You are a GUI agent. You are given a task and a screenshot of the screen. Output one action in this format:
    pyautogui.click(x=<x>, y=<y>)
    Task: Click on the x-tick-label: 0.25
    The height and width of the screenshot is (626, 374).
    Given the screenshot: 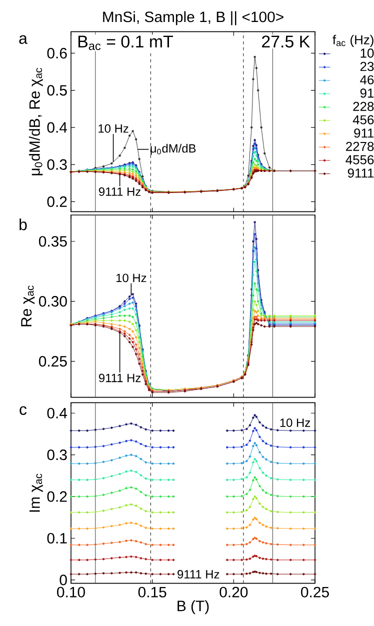 What is the action you would take?
    pyautogui.click(x=315, y=592)
    